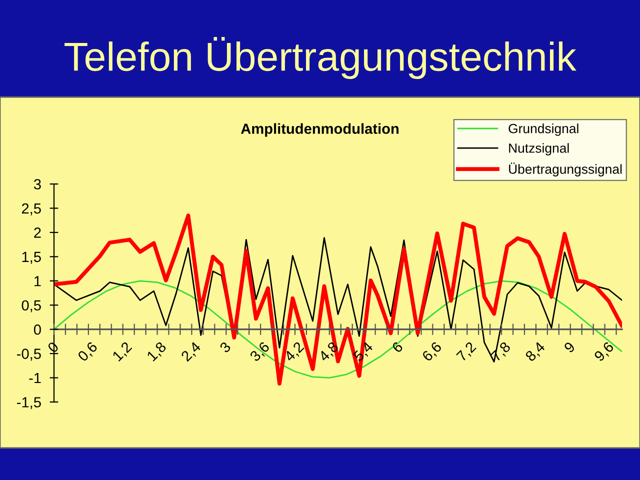 This screenshot has width=640, height=480. I want to click on x-tick-label: 1,8, so click(157, 352).